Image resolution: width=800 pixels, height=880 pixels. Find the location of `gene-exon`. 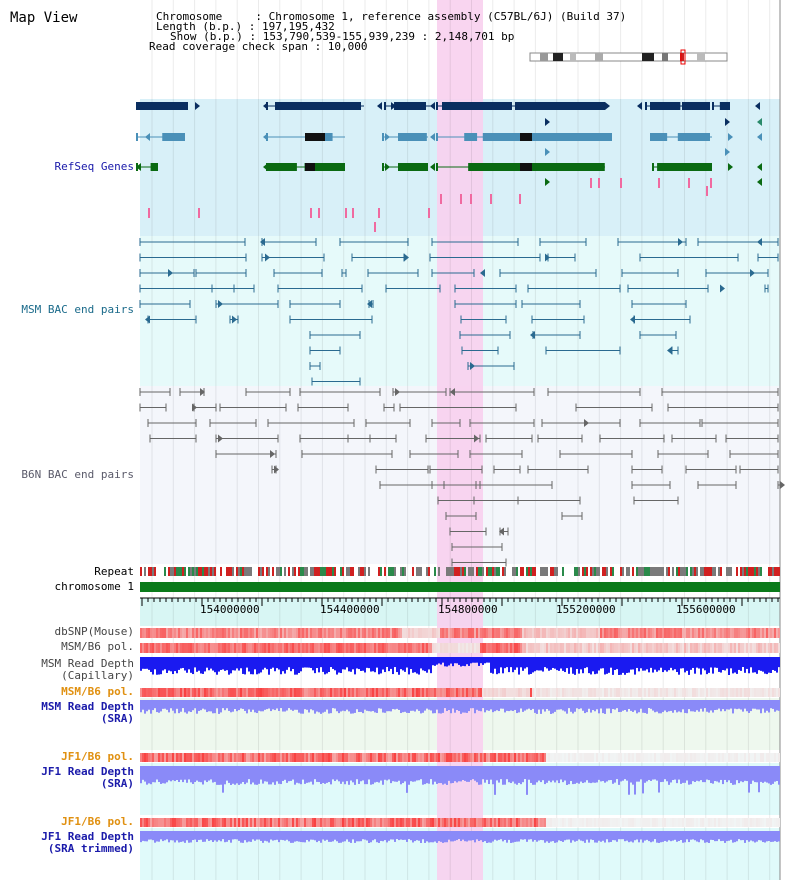

gene-exon is located at coordinates (383, 137).